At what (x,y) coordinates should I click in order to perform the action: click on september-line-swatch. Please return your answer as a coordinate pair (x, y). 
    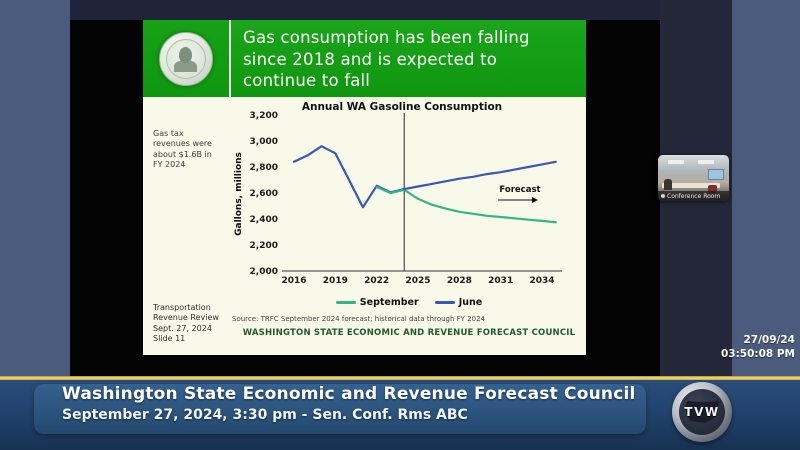
    Looking at the image, I should click on (345, 302).